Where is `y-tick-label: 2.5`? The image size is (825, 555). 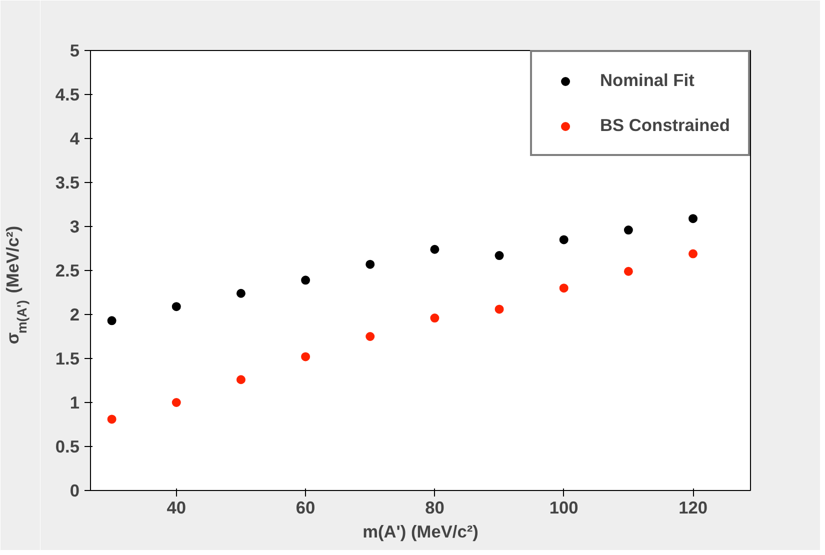
y-tick-label: 2.5 is located at coordinates (67, 270).